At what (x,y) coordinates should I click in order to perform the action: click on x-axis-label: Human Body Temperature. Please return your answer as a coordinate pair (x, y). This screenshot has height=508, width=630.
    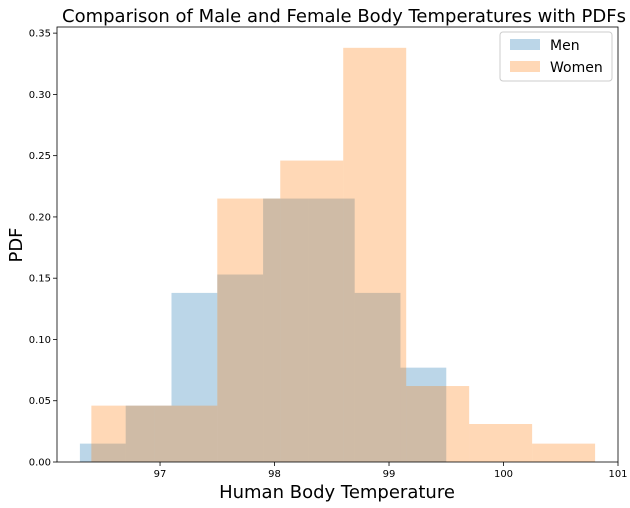
    Looking at the image, I should click on (337, 492).